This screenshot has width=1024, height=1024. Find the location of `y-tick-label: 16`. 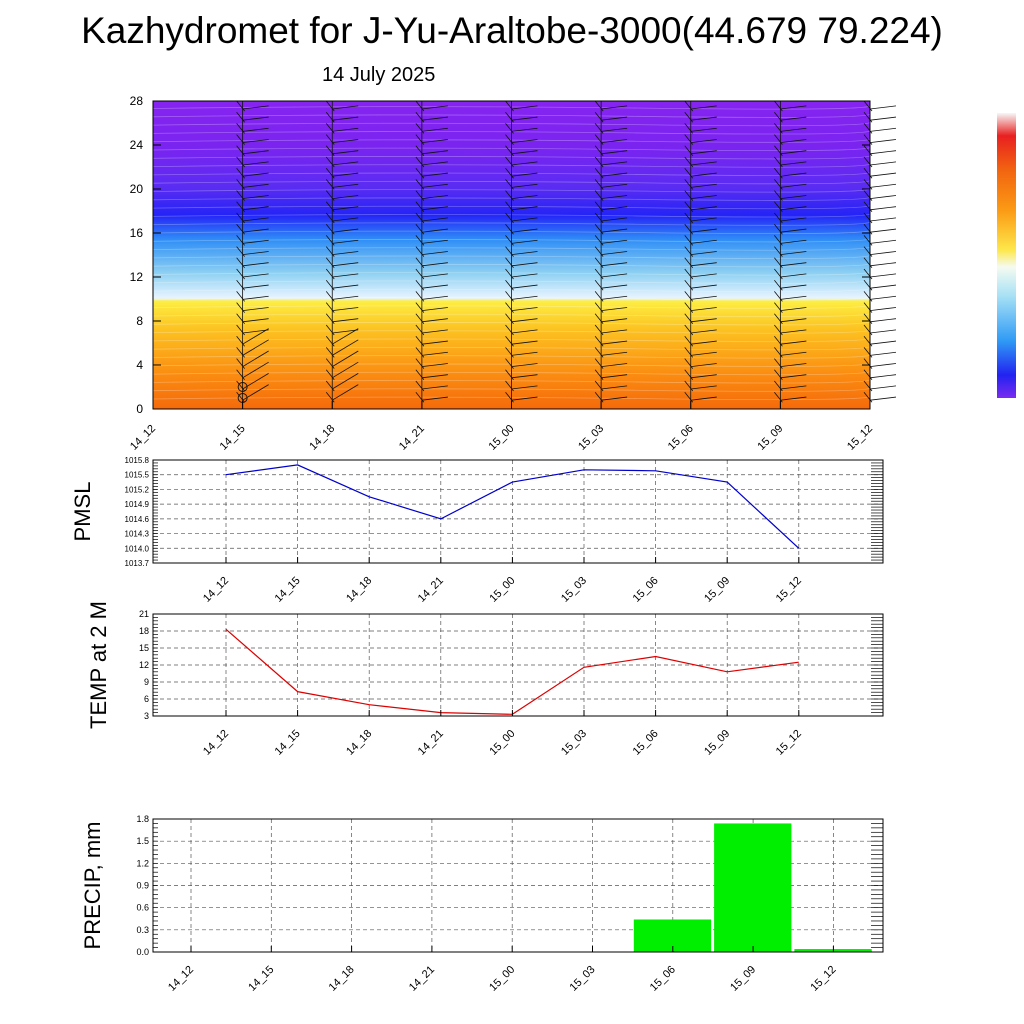

y-tick-label: 16 is located at coordinates (137, 233).